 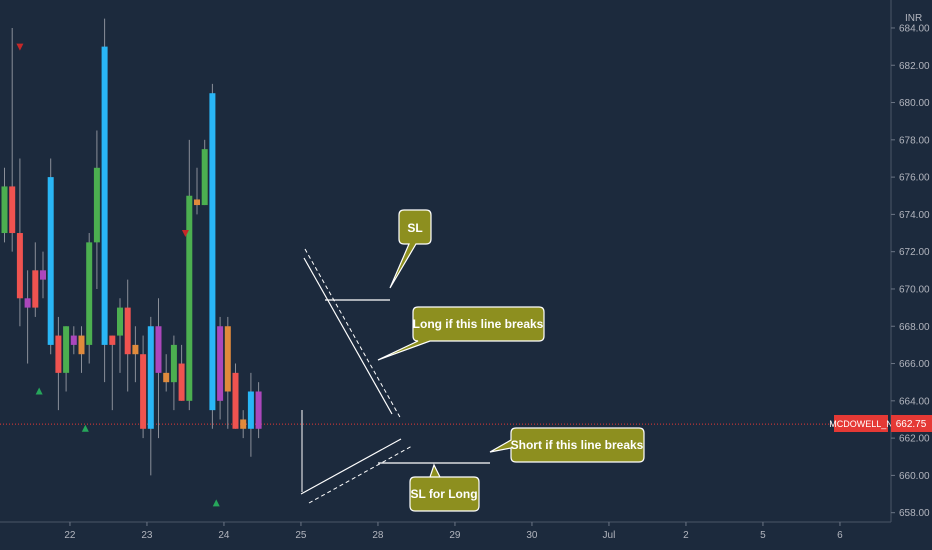 I want to click on time-tick-label: 2, so click(x=686, y=535).